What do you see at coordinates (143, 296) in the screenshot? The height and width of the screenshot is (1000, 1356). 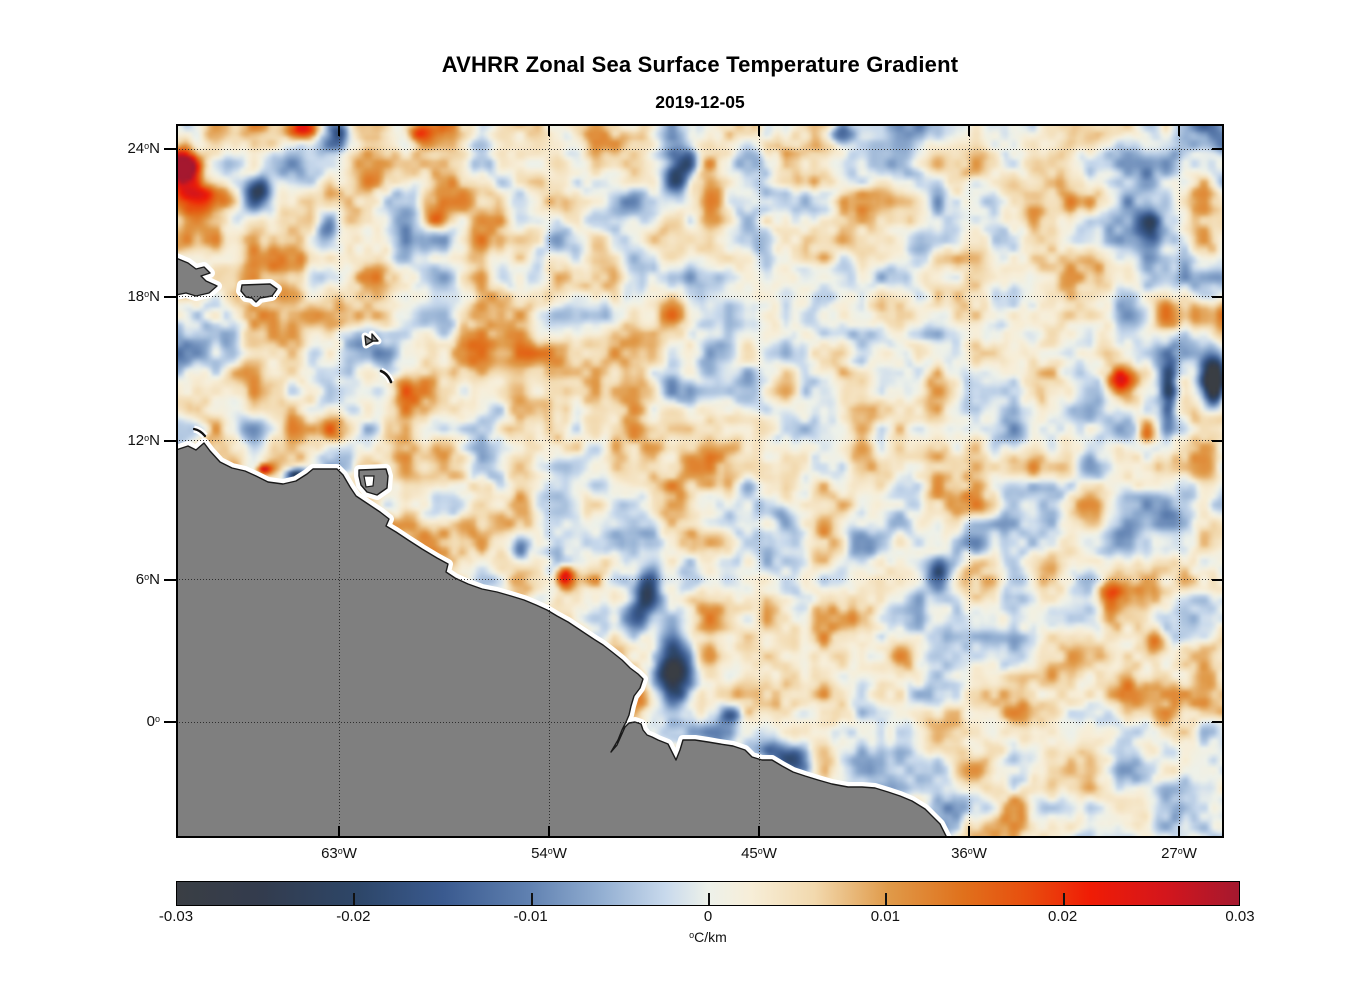 I see `y-tick-label: 18oN` at bounding box center [143, 296].